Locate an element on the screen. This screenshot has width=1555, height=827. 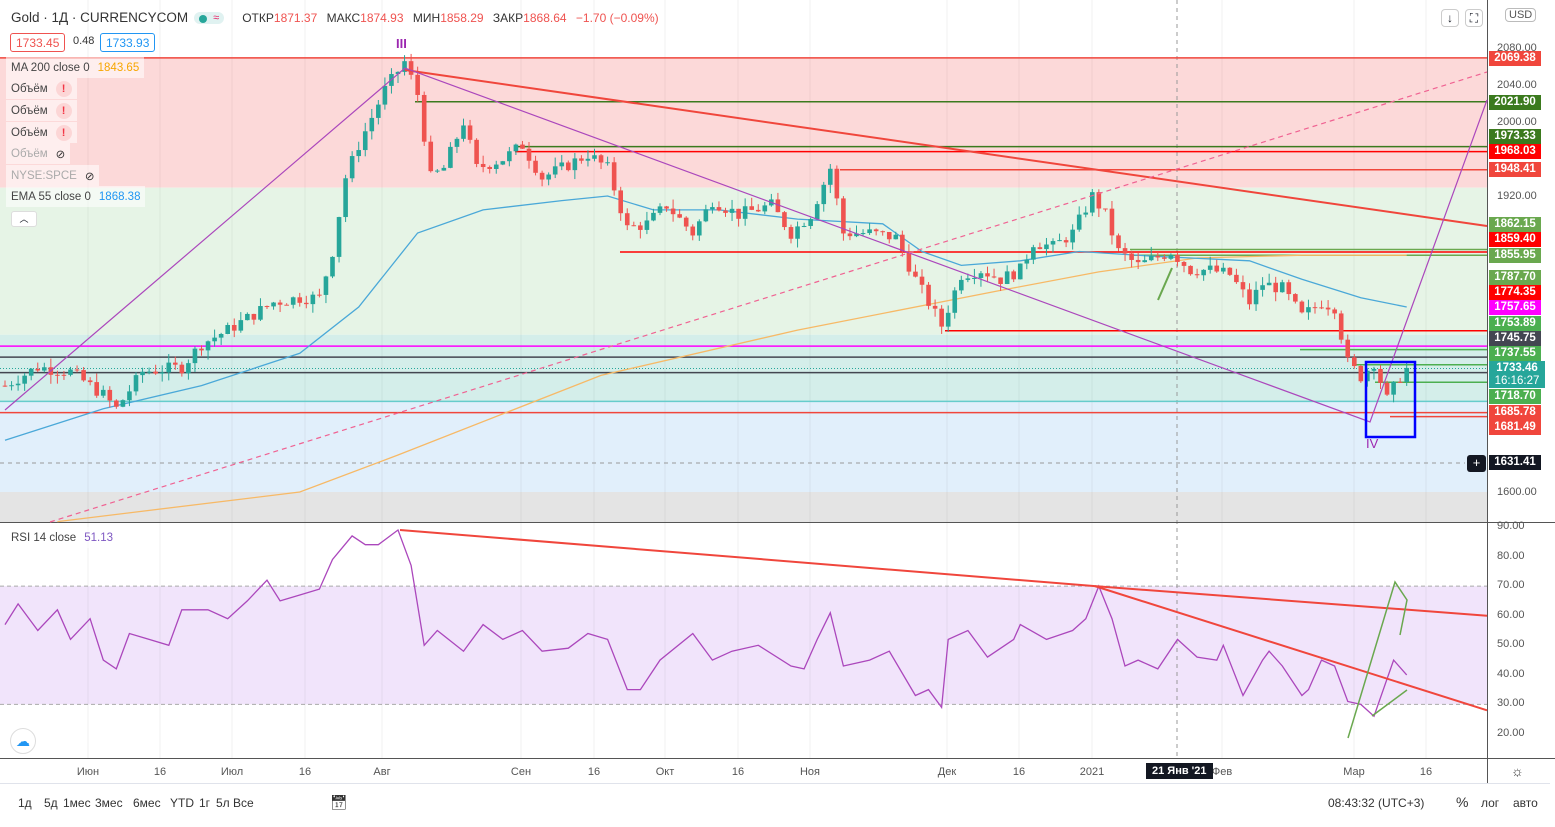
indicator-value: 51.13 is located at coordinates (98, 537).